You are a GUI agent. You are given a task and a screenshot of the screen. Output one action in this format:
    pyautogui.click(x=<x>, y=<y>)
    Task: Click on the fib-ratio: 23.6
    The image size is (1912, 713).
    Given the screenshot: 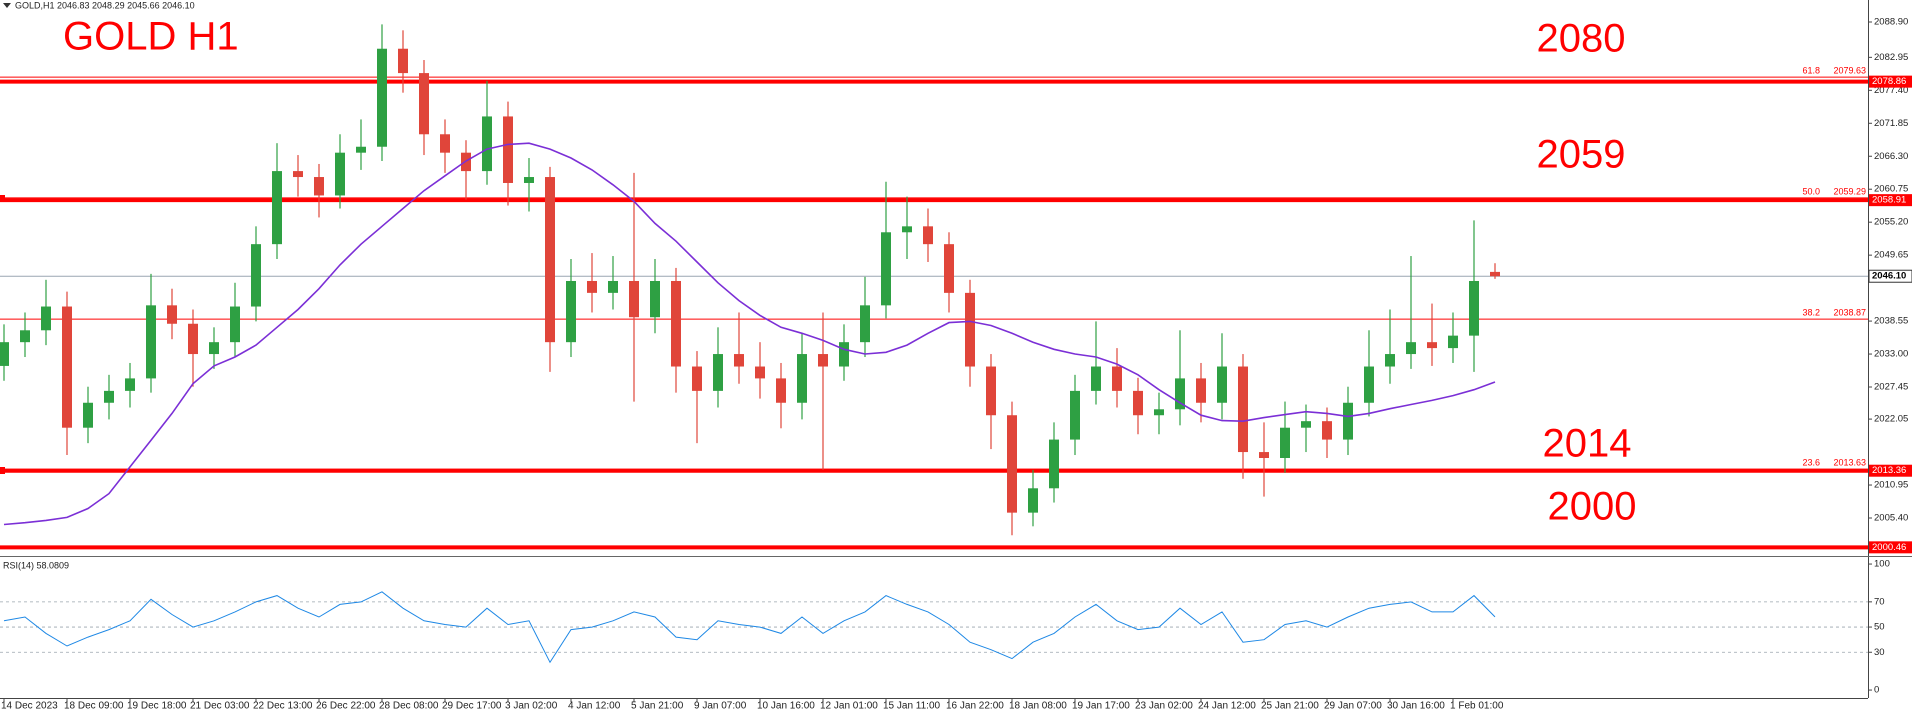 What is the action you would take?
    pyautogui.click(x=1811, y=462)
    